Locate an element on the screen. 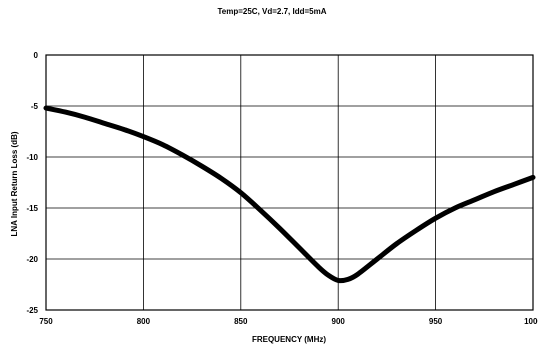  x-tick-label: 900 is located at coordinates (339, 321).